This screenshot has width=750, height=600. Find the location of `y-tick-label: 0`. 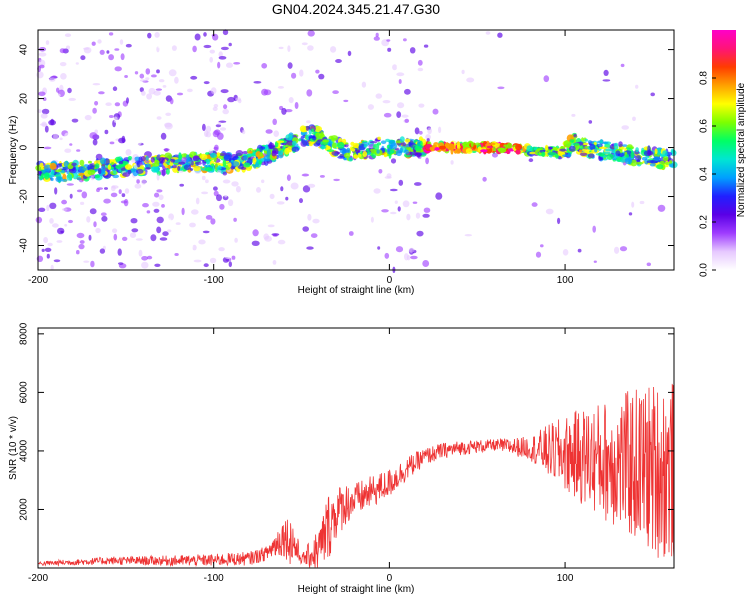

y-tick-label: 0 is located at coordinates (24, 147).